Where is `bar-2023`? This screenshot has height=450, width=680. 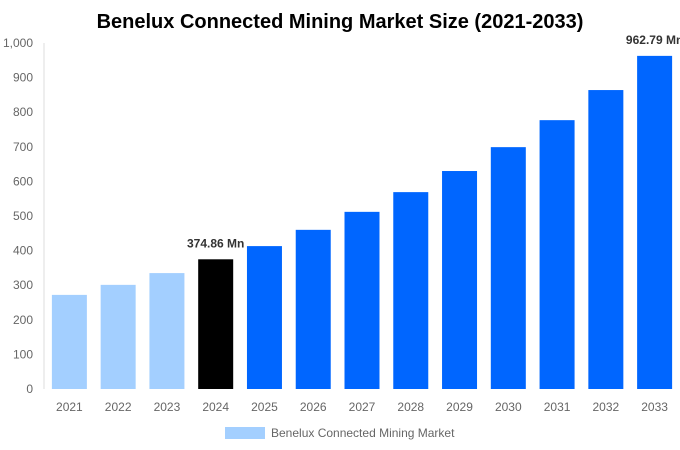 bar-2023 is located at coordinates (167, 331).